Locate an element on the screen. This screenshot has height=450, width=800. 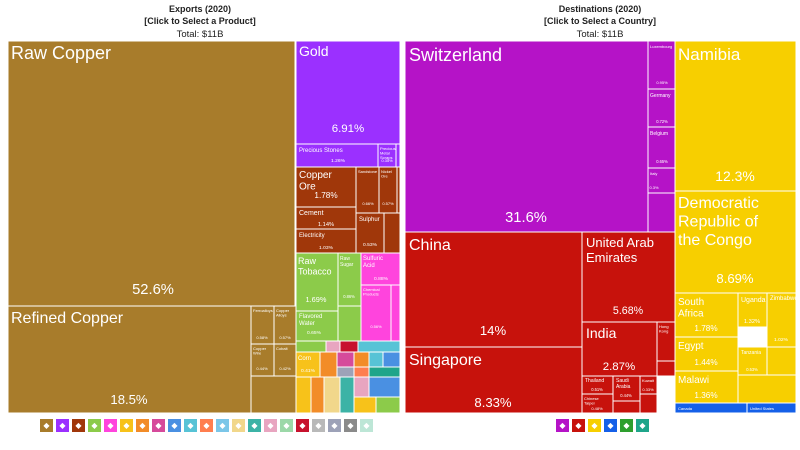
destinations-select-link: [Click to Select a Country] is located at coordinates (600, 21).